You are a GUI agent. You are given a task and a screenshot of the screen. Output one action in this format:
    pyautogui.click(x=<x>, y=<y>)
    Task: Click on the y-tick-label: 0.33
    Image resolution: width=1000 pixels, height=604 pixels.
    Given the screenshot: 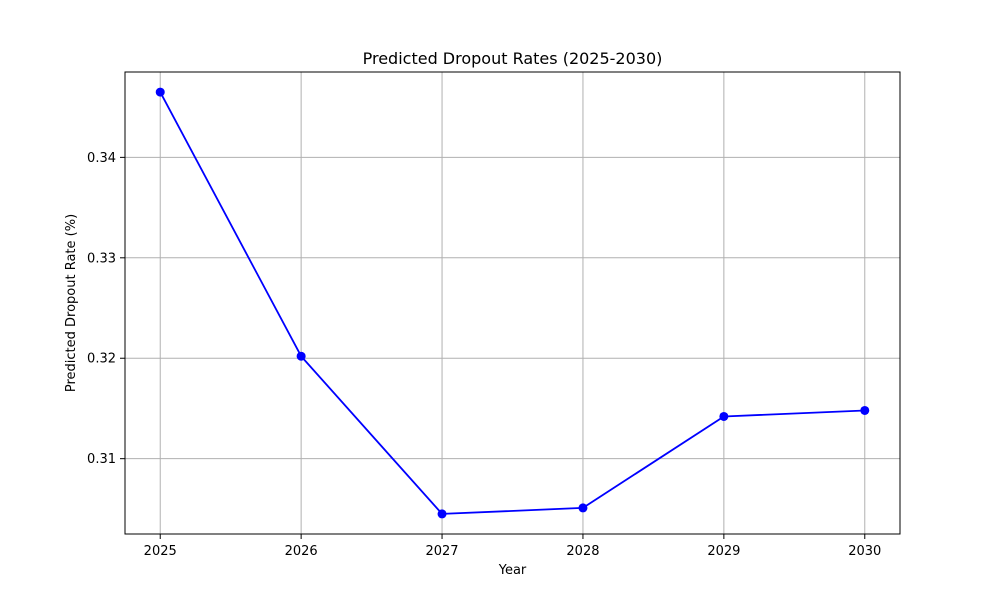 What is the action you would take?
    pyautogui.click(x=101, y=258)
    